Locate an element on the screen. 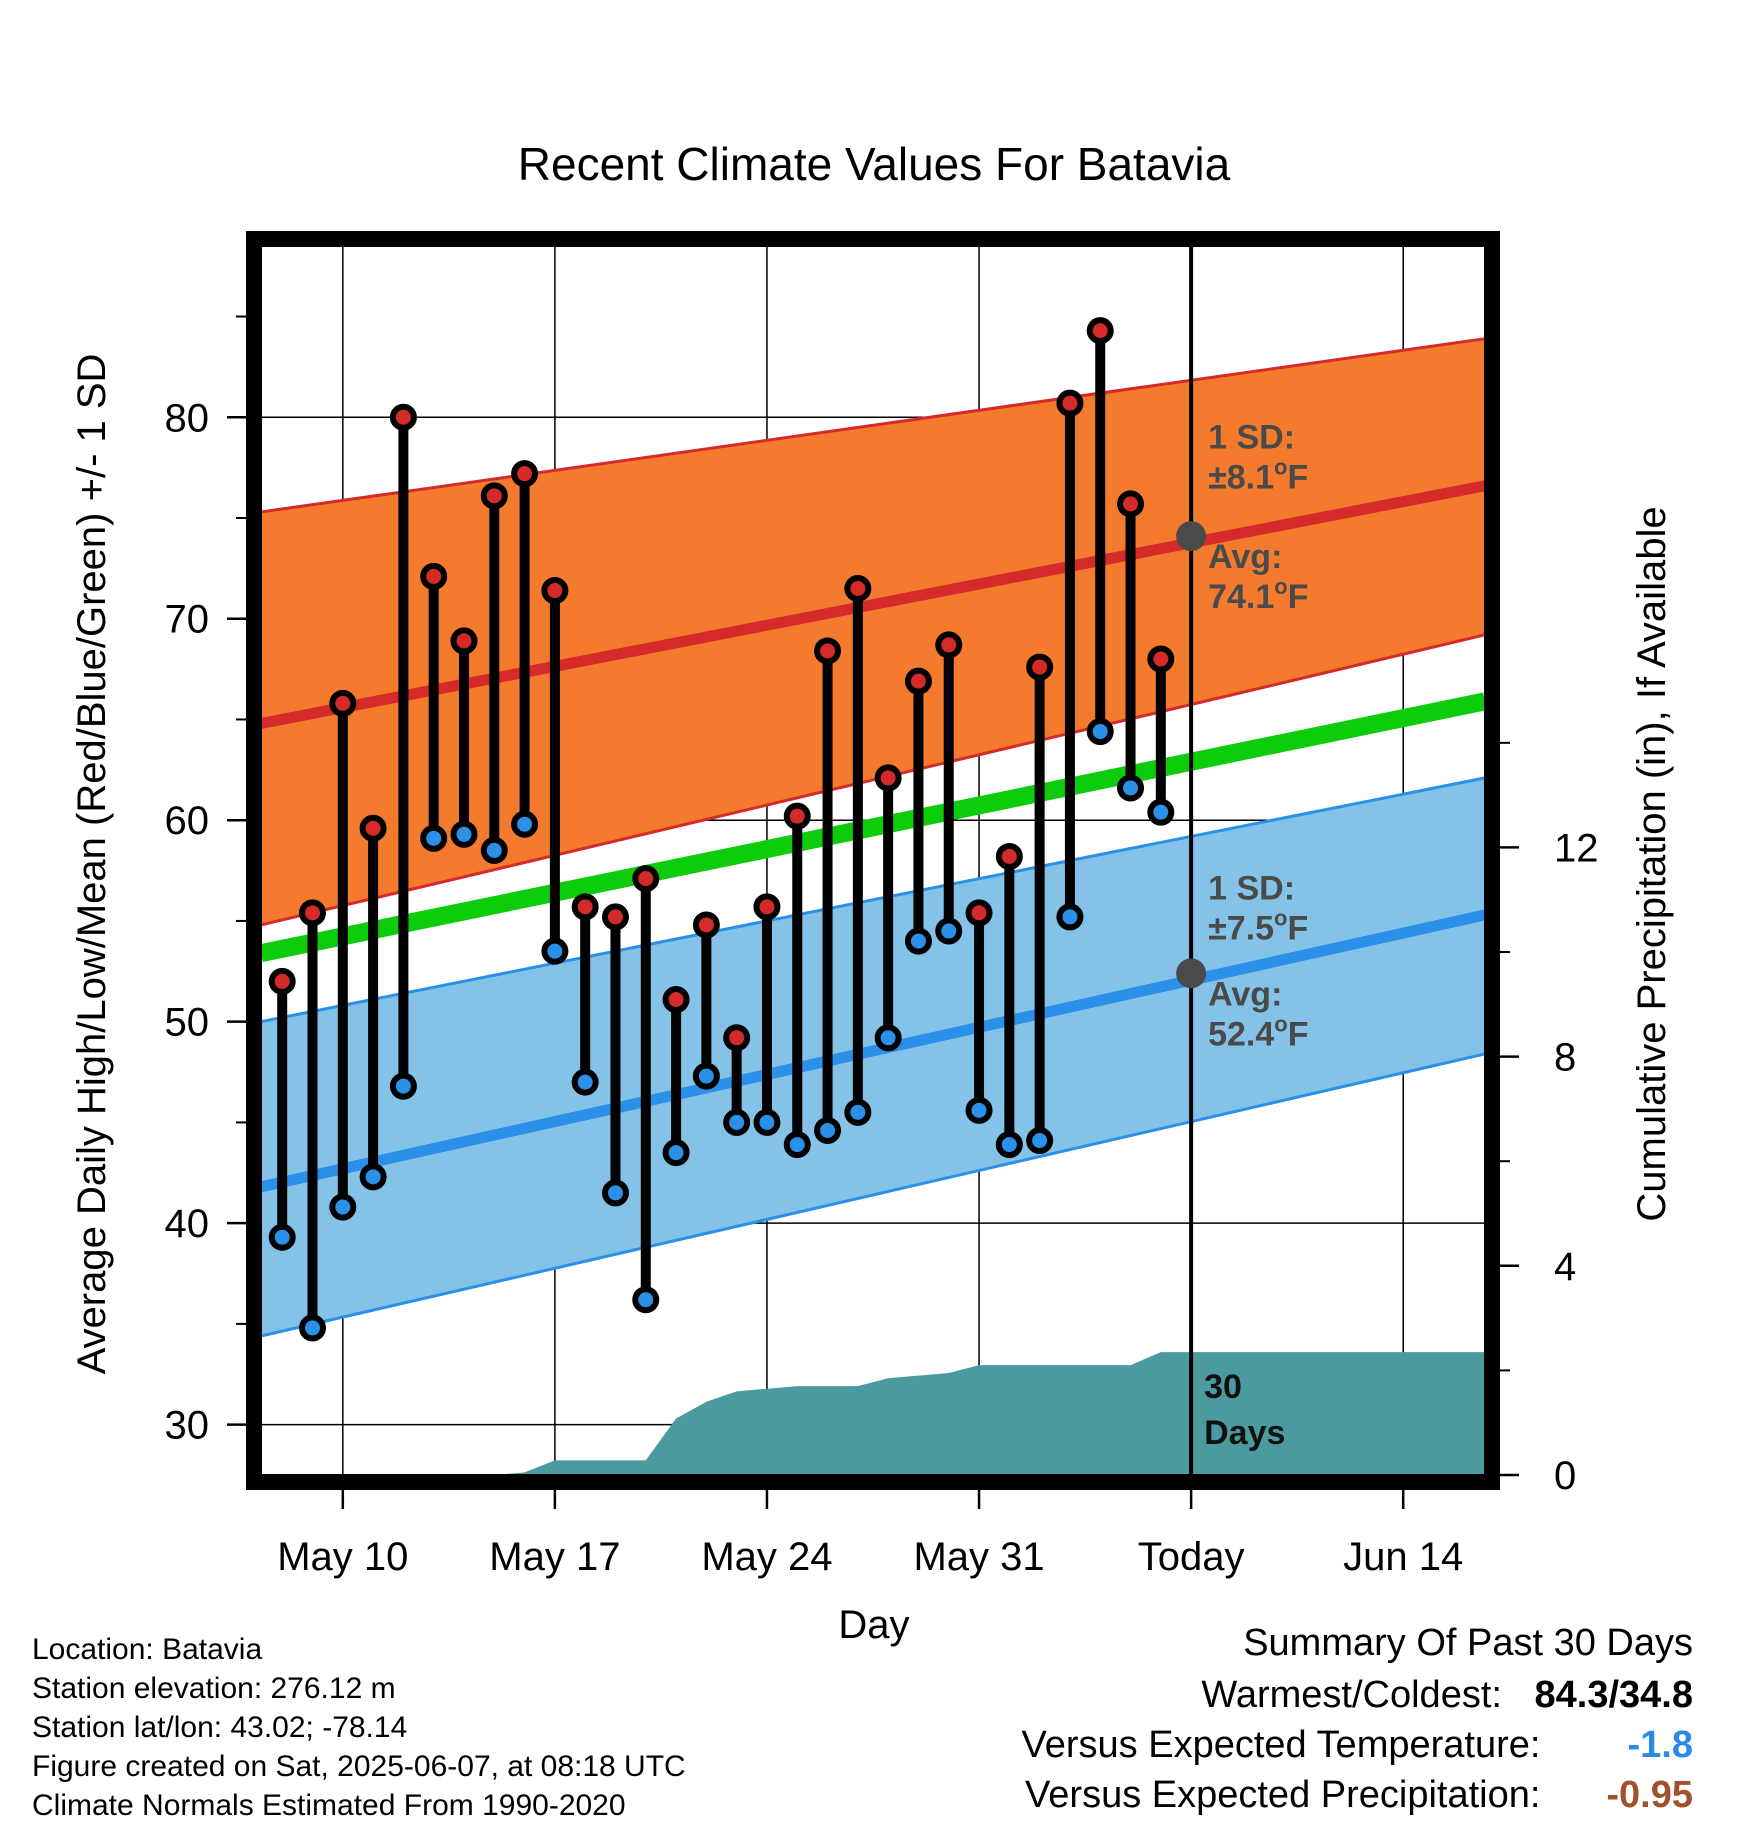  y-tick-label: 60 is located at coordinates (187, 821).